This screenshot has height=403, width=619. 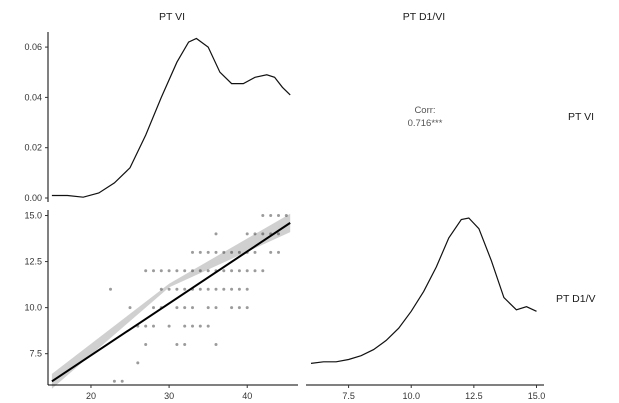 What do you see at coordinates (33, 148) in the screenshot?
I see `density-vi-y-tick-label: 0.02` at bounding box center [33, 148].